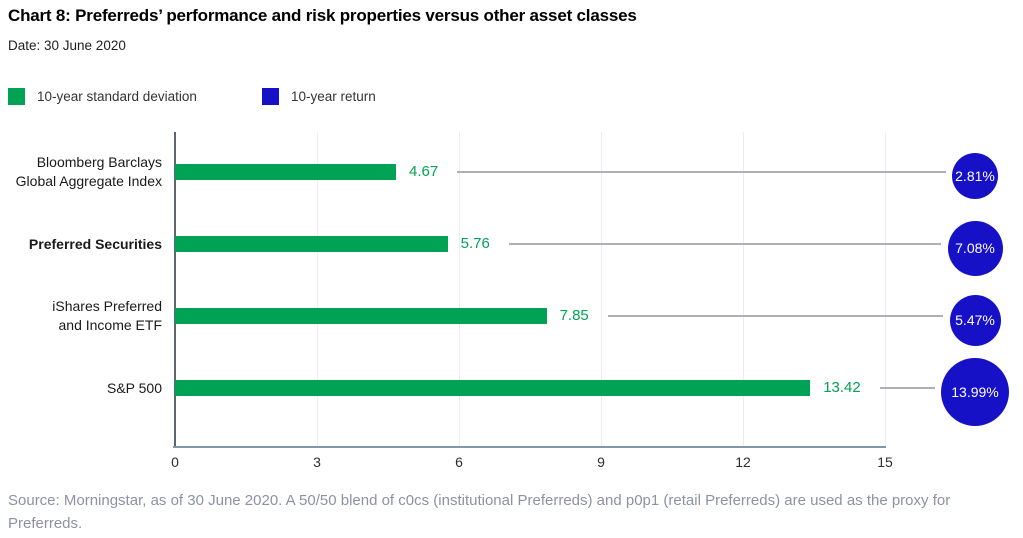 Image resolution: width=1023 pixels, height=538 pixels. What do you see at coordinates (459, 462) in the screenshot?
I see `x-tick-label: 6` at bounding box center [459, 462].